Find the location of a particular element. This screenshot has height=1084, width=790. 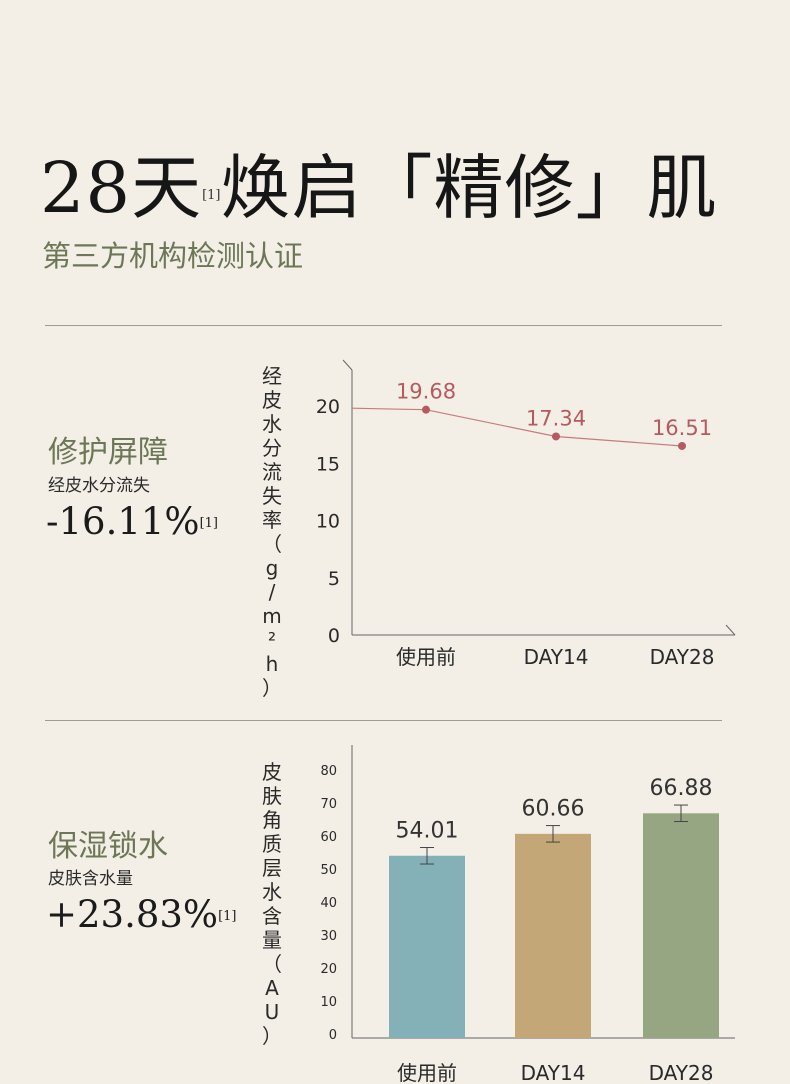

chart2-y-tick-label: 10 is located at coordinates (328, 1002).